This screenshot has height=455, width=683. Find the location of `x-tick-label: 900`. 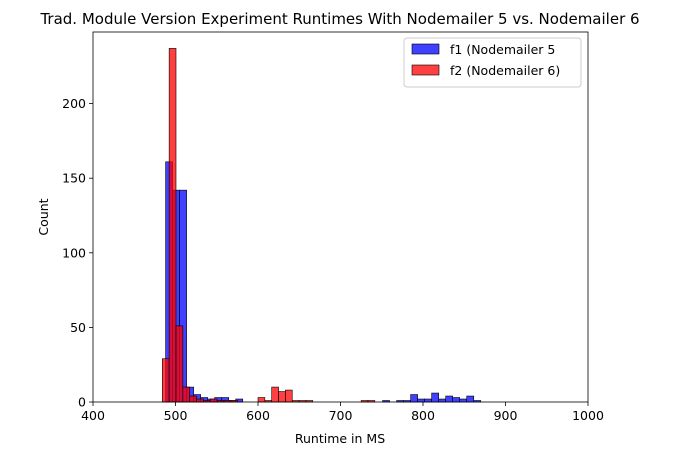

x-tick-label: 900 is located at coordinates (506, 415).